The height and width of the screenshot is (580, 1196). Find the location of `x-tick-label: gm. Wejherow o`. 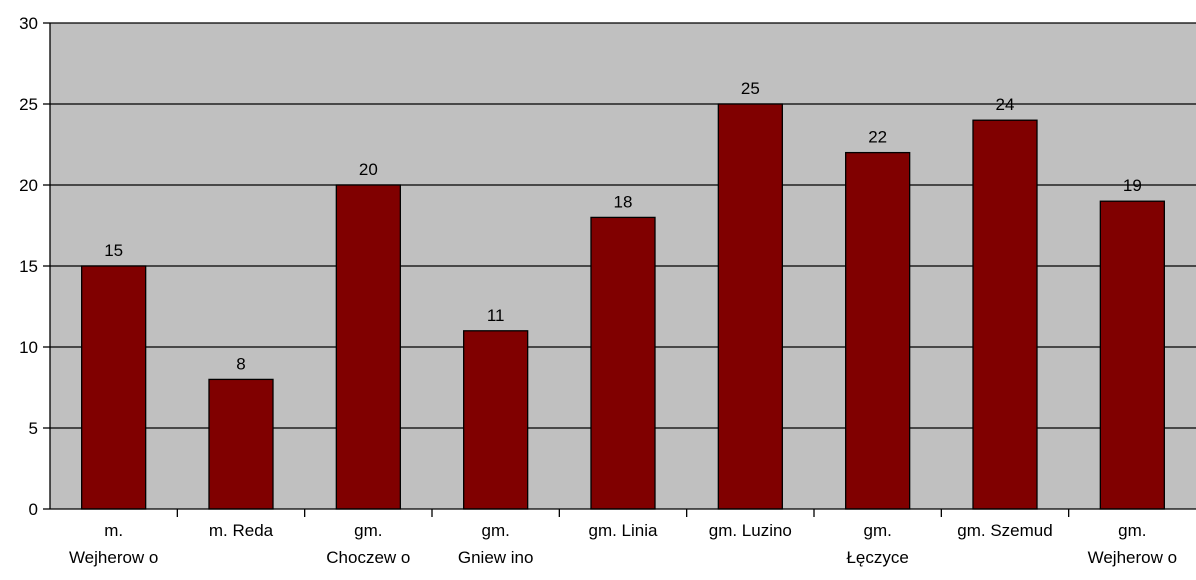

x-tick-label: gm. Wejherow o is located at coordinates (1132, 544).